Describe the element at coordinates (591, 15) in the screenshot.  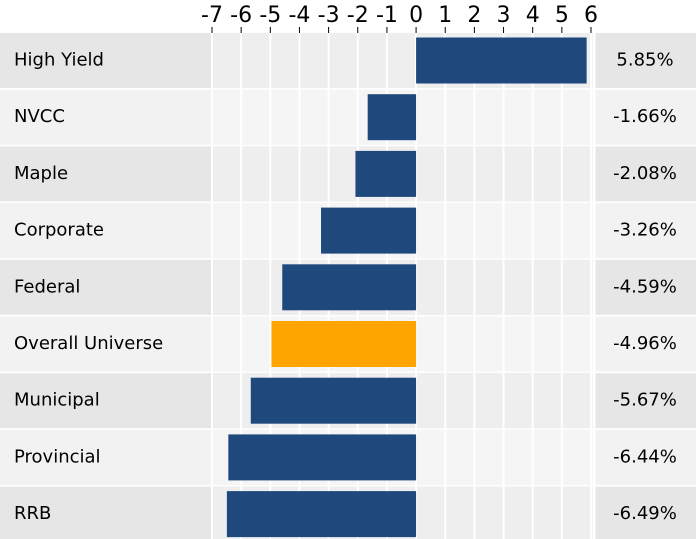
I see `x-tick-label: 6` at that location.